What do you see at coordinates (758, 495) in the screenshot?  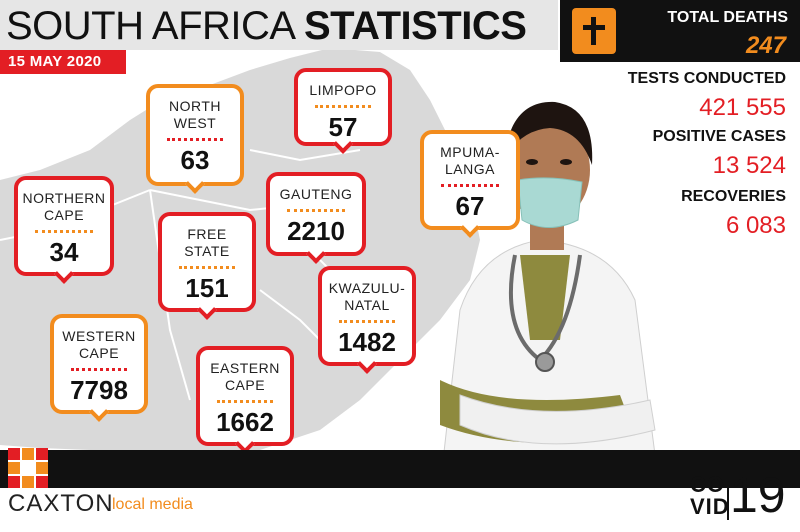 I see `covid-logo-number: 19` at bounding box center [758, 495].